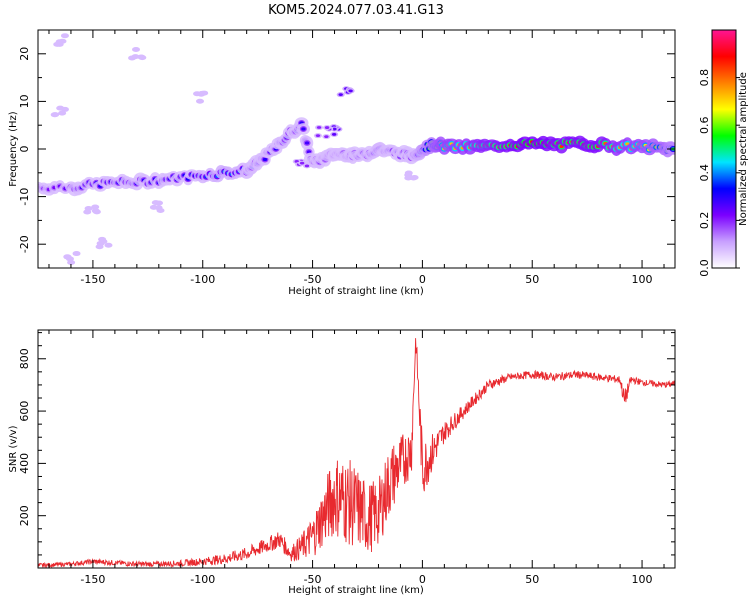 This screenshot has width=750, height=600. I want to click on colorbar-label: Normalized spectral amplitude, so click(743, 149).